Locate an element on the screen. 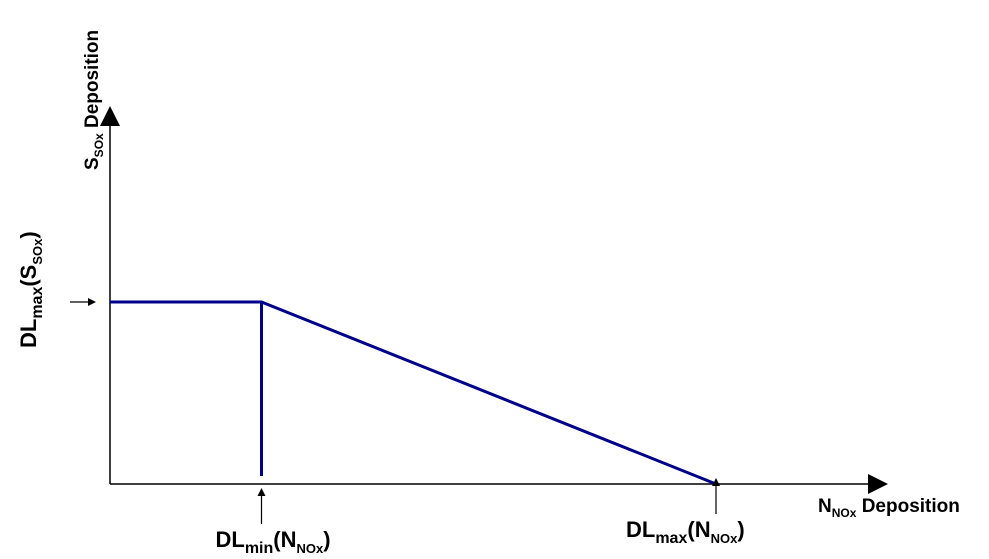  y-tick-marker-dl-max is located at coordinates (83, 302).